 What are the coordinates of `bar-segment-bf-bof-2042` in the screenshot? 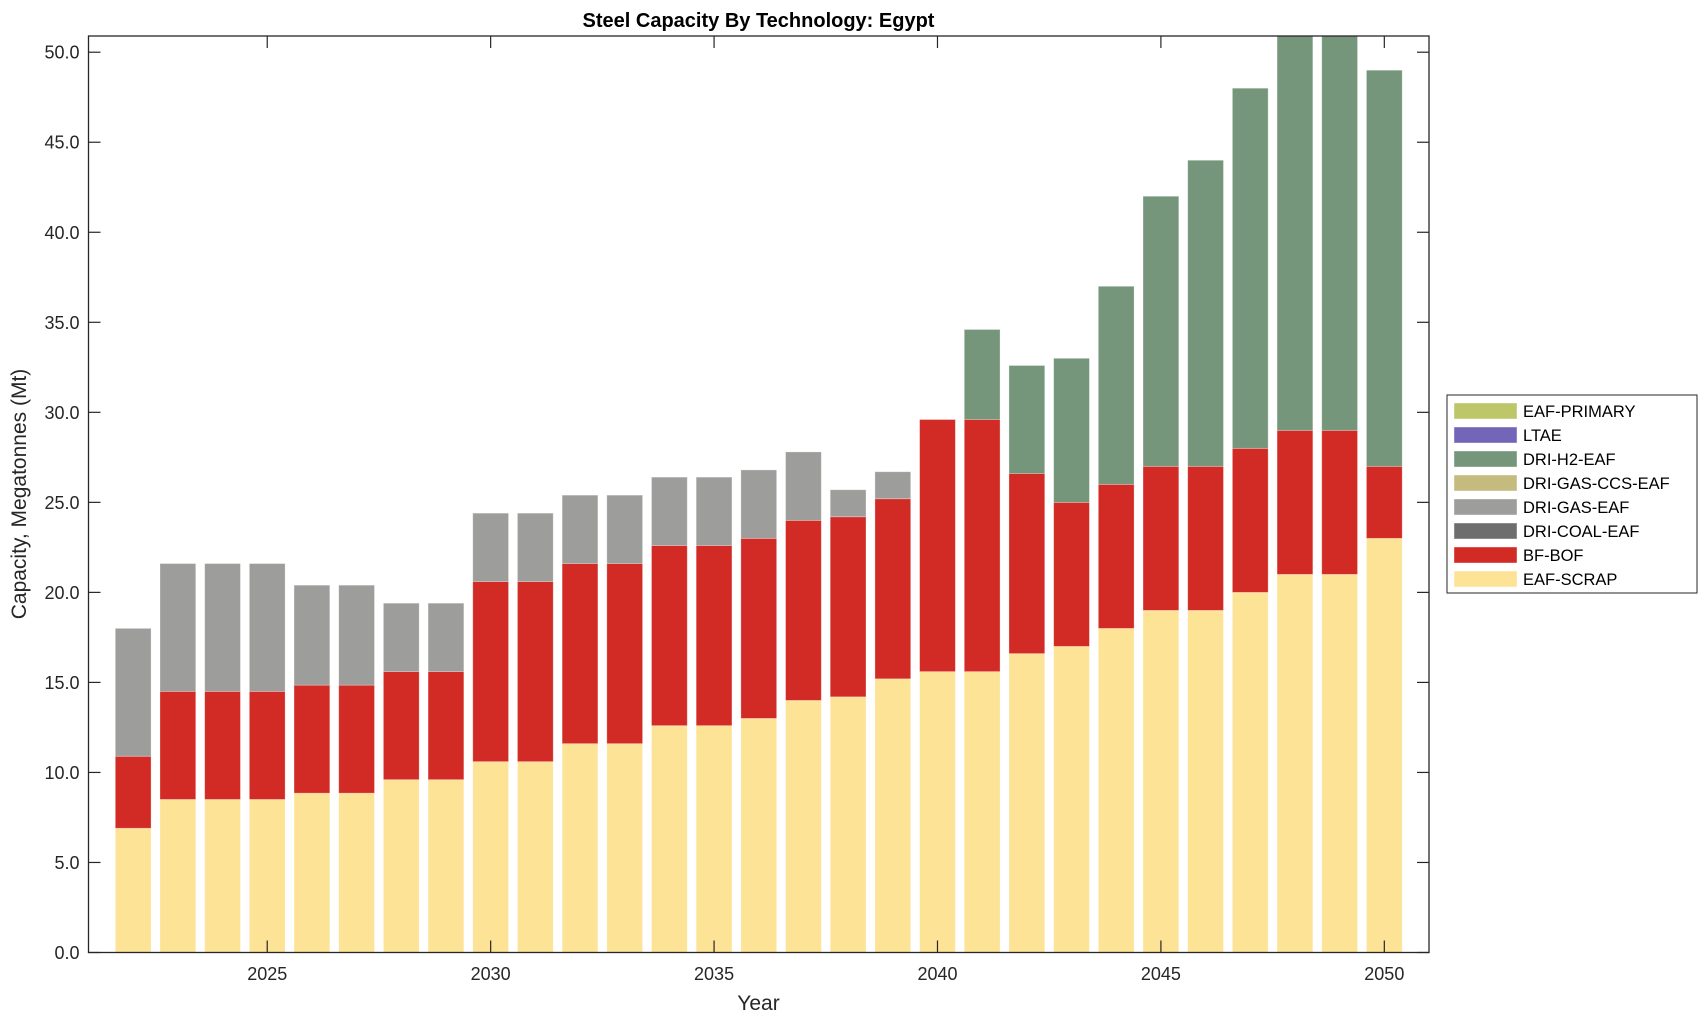 It's located at (1027, 564).